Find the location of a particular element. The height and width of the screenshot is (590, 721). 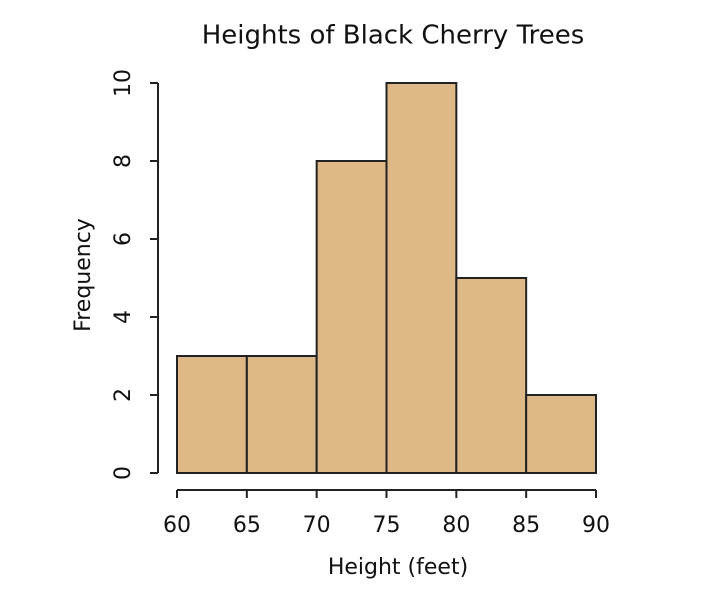

y-axis-label: Frequency is located at coordinates (83, 275).